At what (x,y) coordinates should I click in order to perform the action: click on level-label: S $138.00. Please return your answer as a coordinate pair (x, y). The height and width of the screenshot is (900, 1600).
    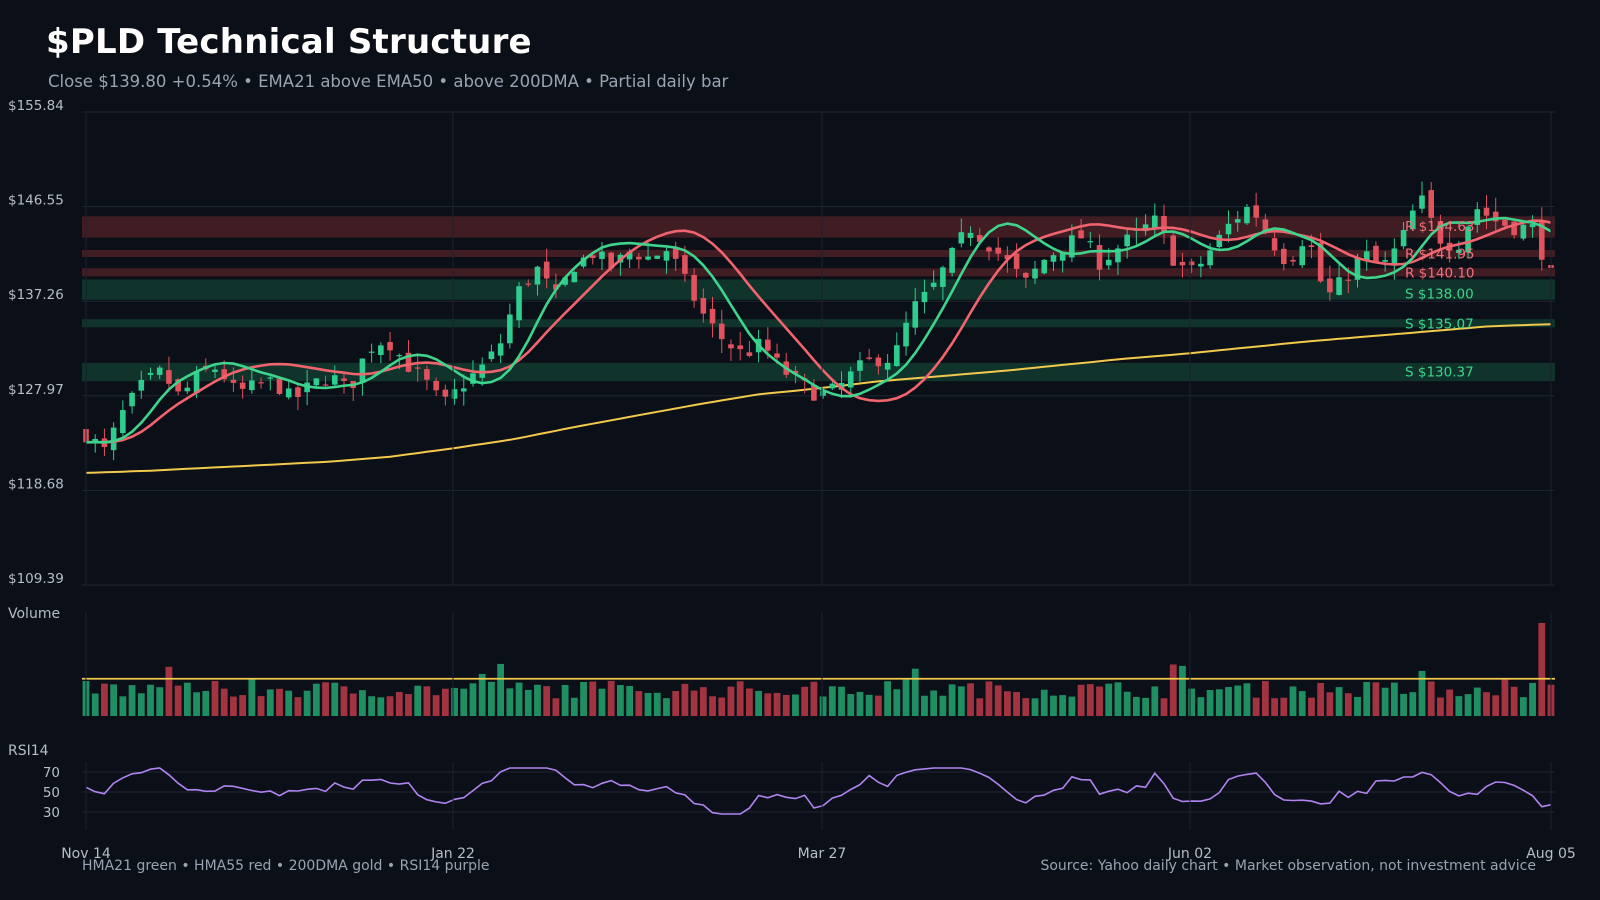
    Looking at the image, I should click on (1439, 295).